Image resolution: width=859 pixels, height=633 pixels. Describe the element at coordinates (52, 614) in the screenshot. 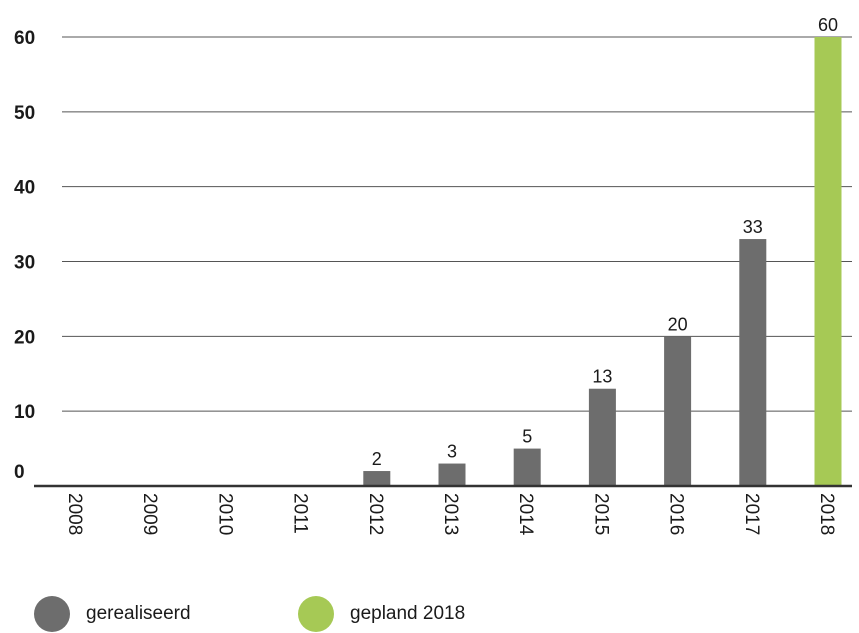

I see `legend-swatch-realized` at that location.